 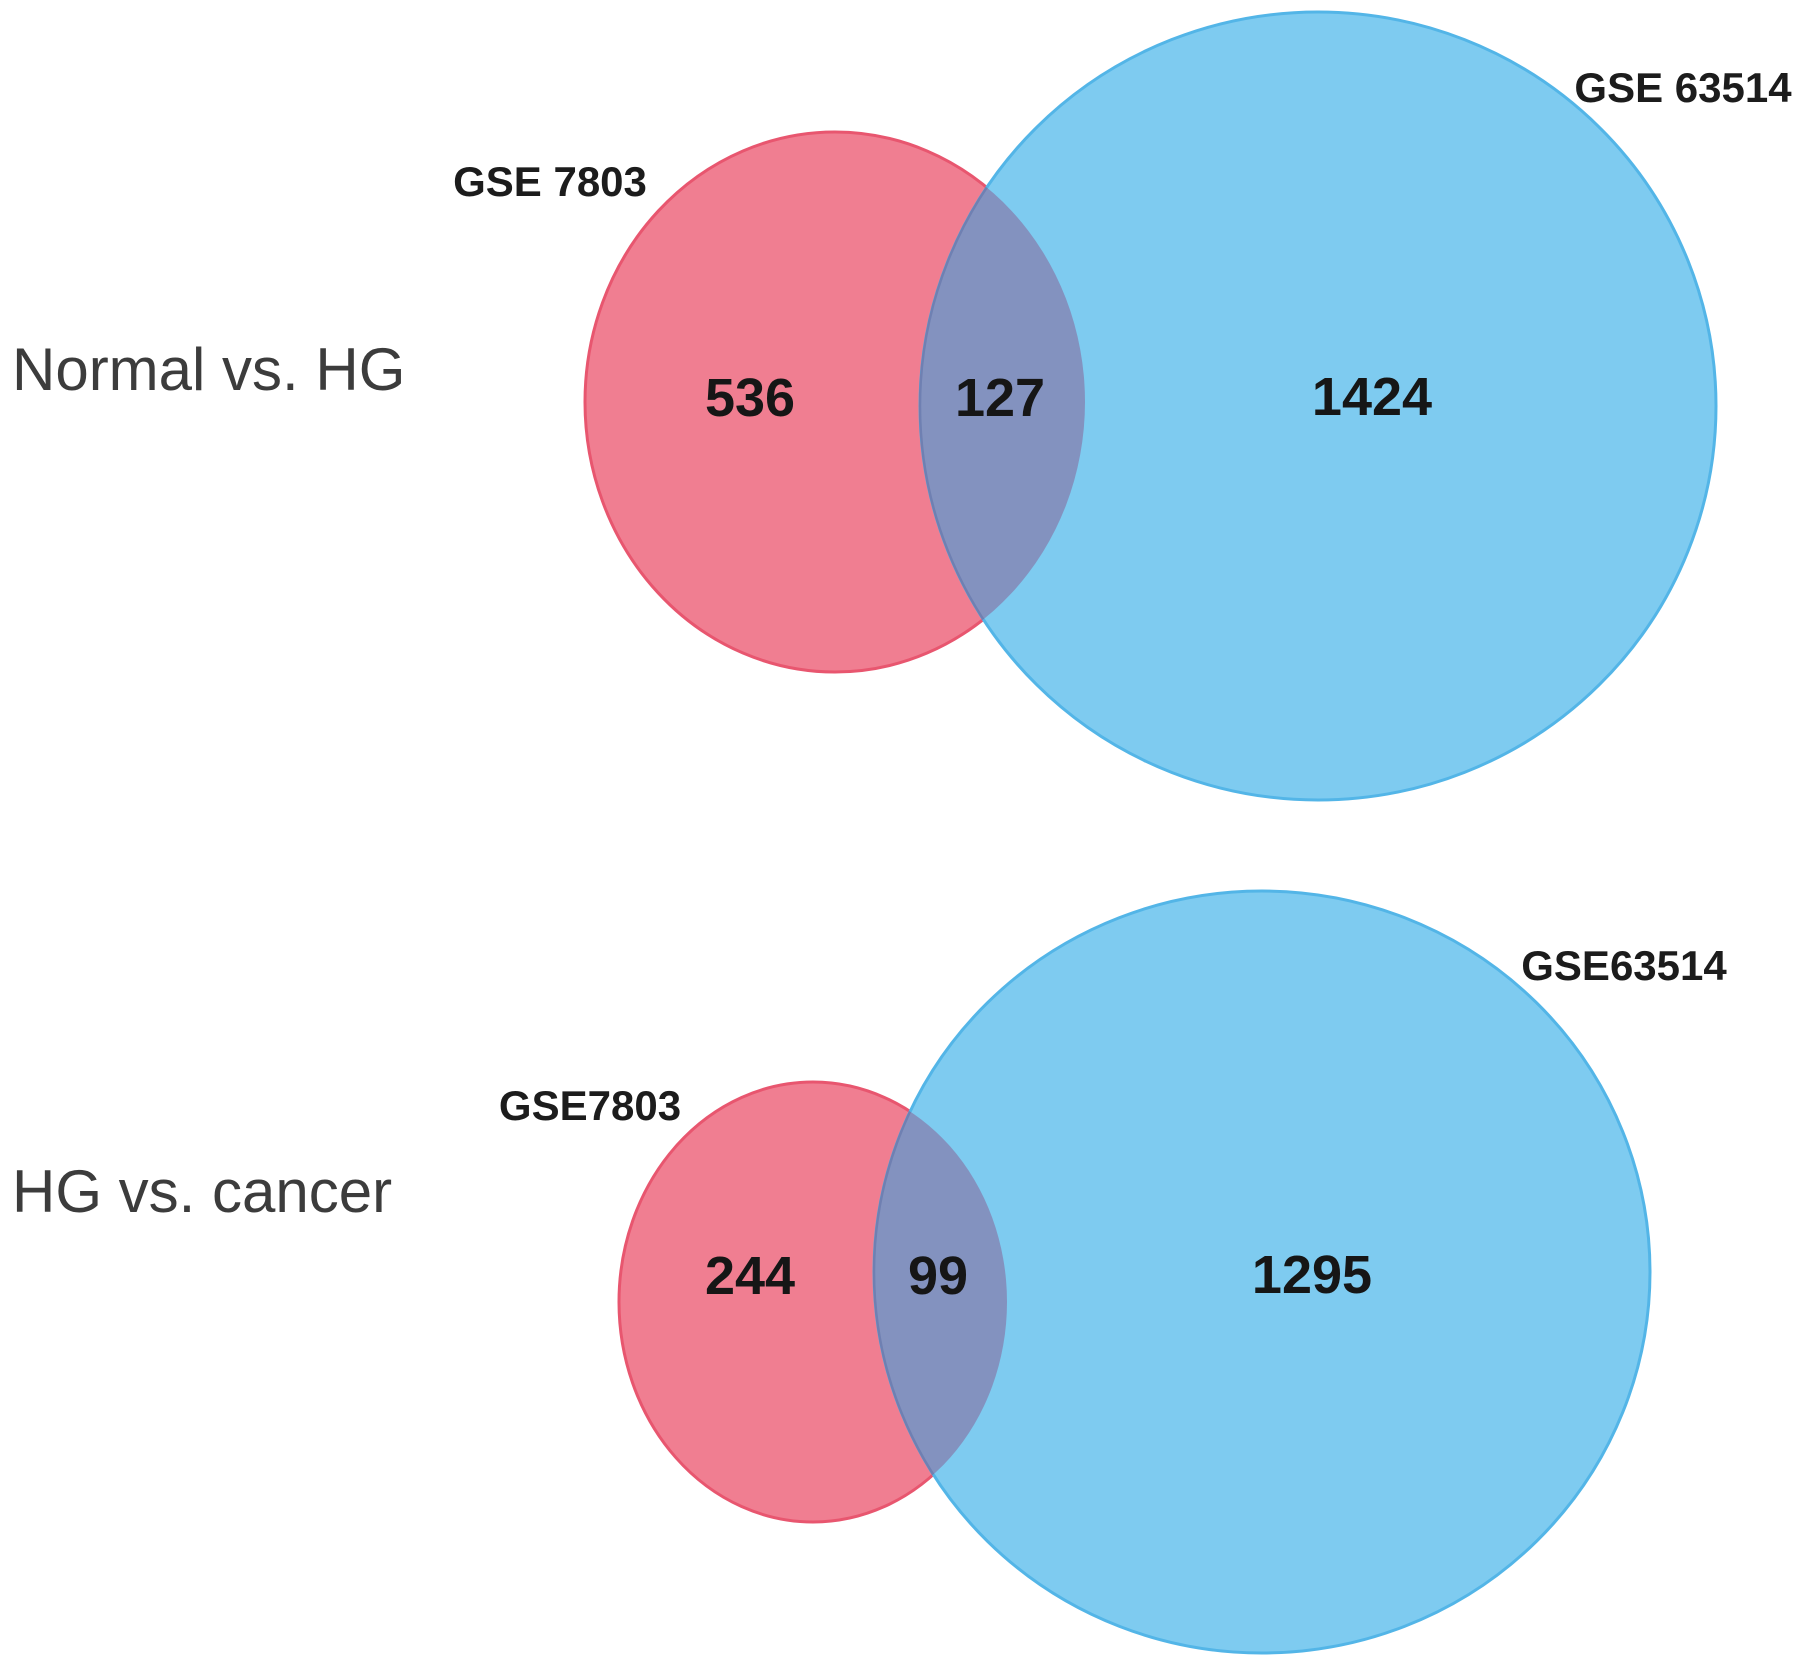 I want to click on overlap-region-bottom, so click(x=939, y=1302).